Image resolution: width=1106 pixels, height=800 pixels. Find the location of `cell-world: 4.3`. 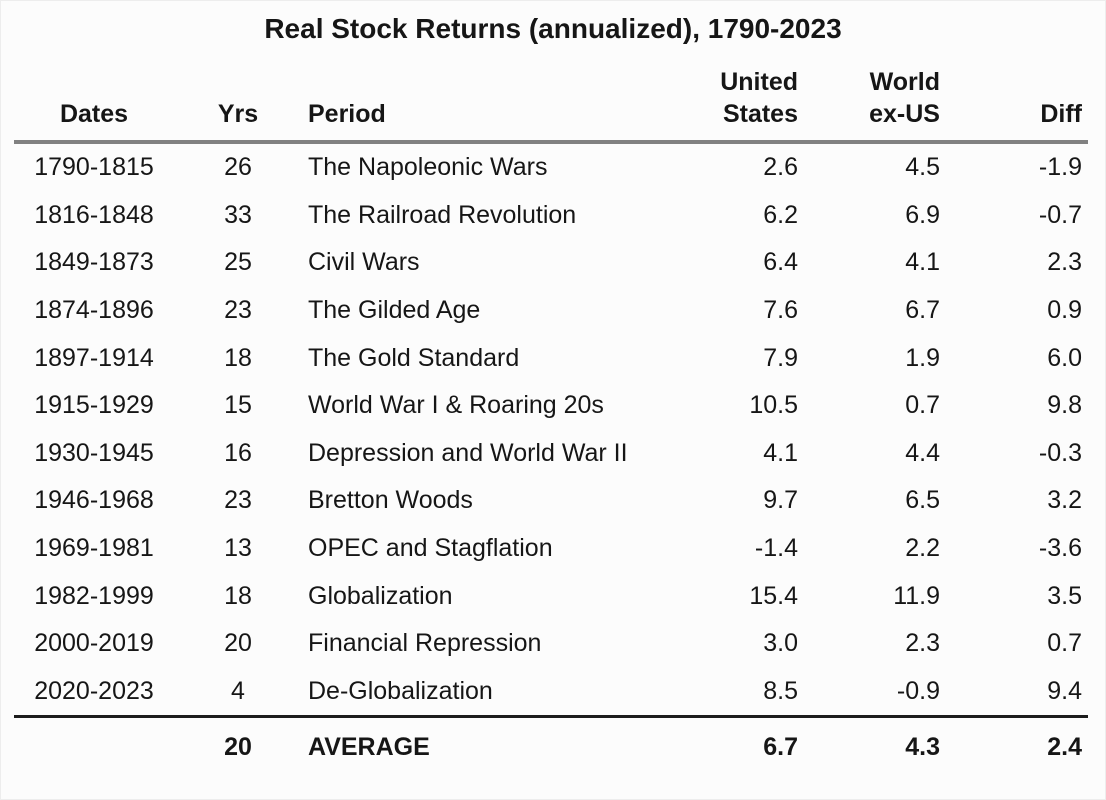

cell-world: 4.3 is located at coordinates (922, 746).